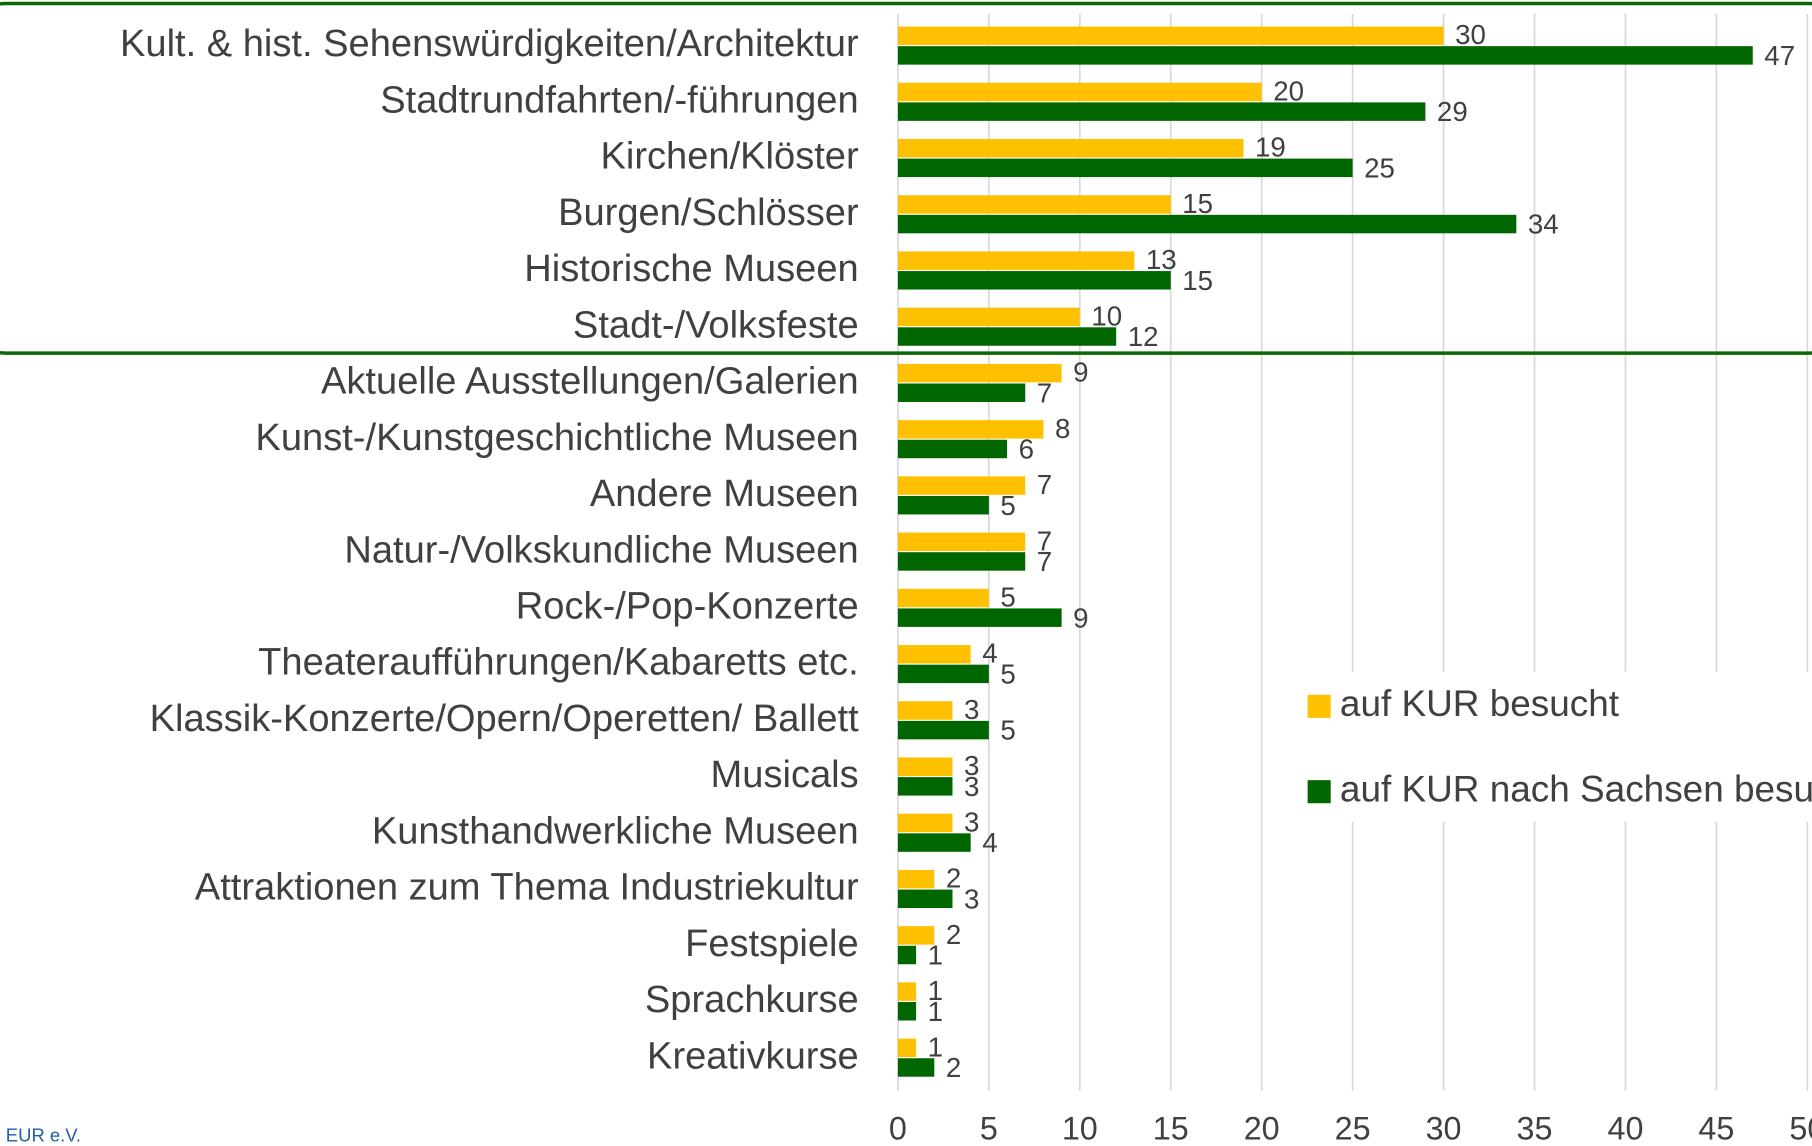 This screenshot has width=1812, height=1146. Describe the element at coordinates (1270, 147) in the screenshot. I see `value-label: 19` at that location.